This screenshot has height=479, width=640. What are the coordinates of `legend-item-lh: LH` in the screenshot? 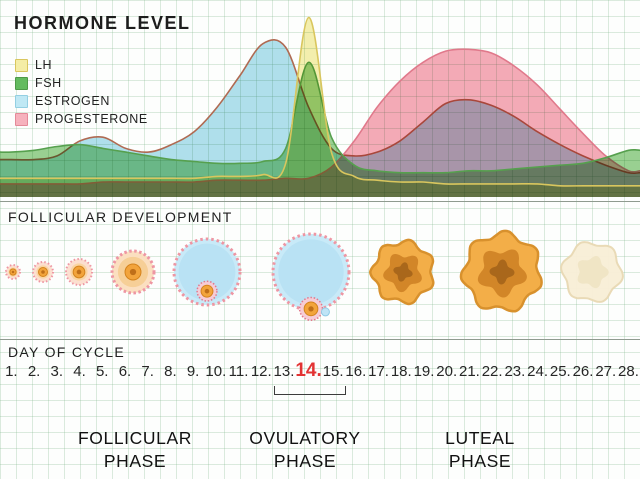 It's located at (81, 65).